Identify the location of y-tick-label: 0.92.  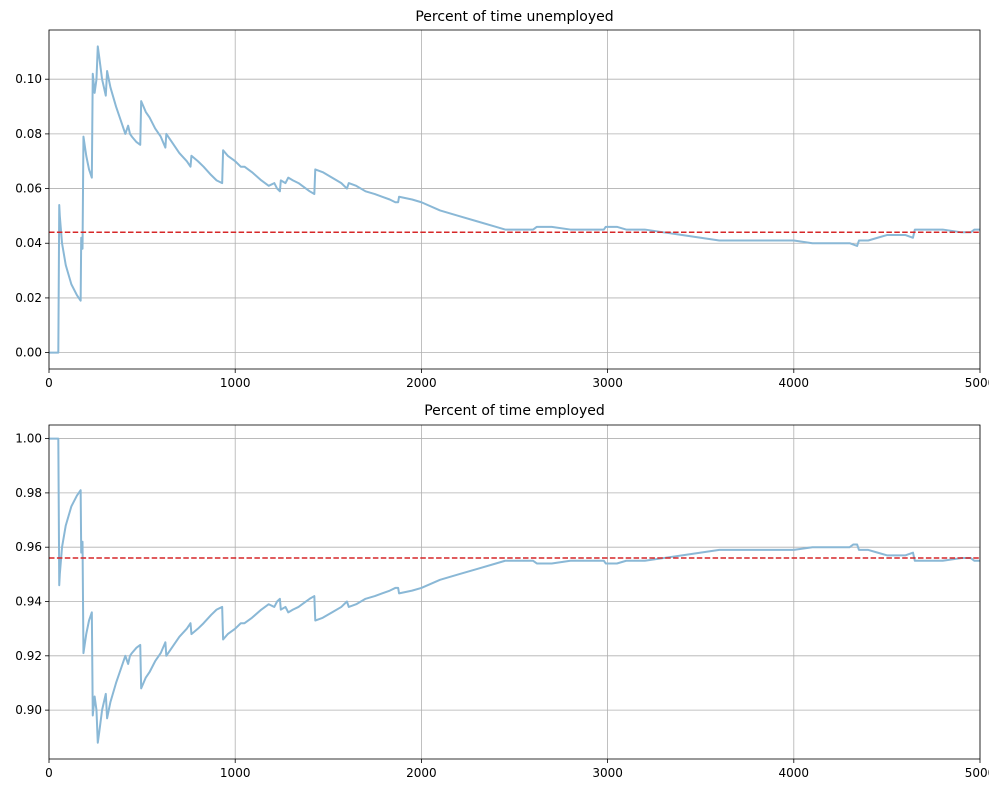
(28, 656).